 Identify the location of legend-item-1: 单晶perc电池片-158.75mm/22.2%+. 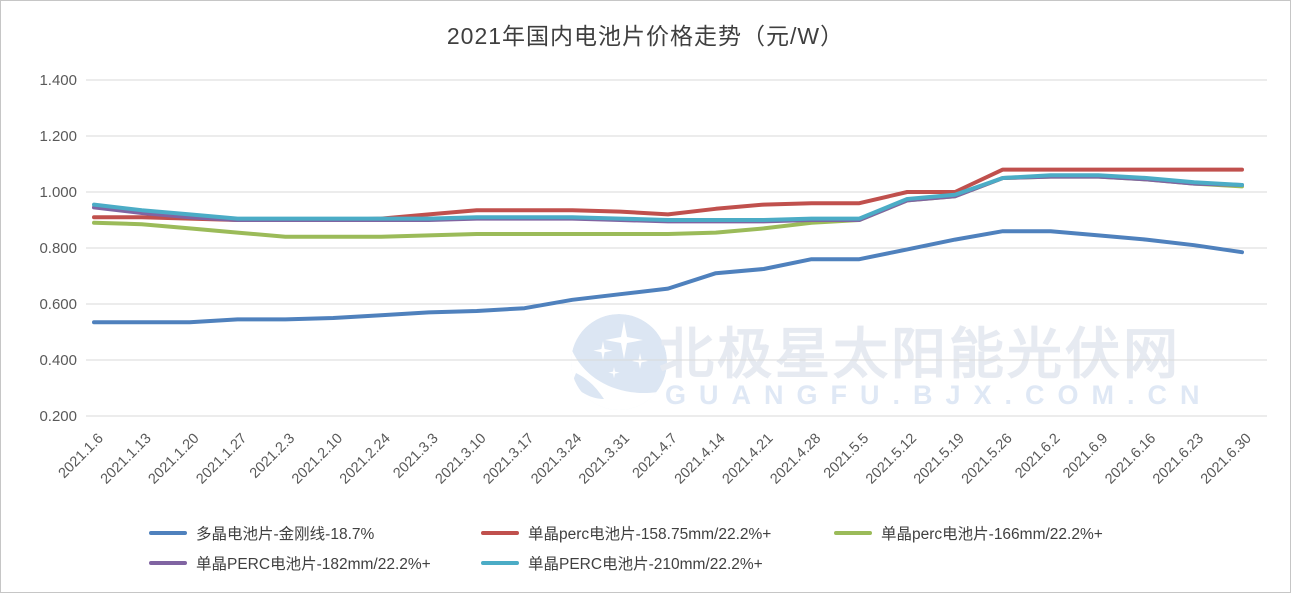
(626, 533).